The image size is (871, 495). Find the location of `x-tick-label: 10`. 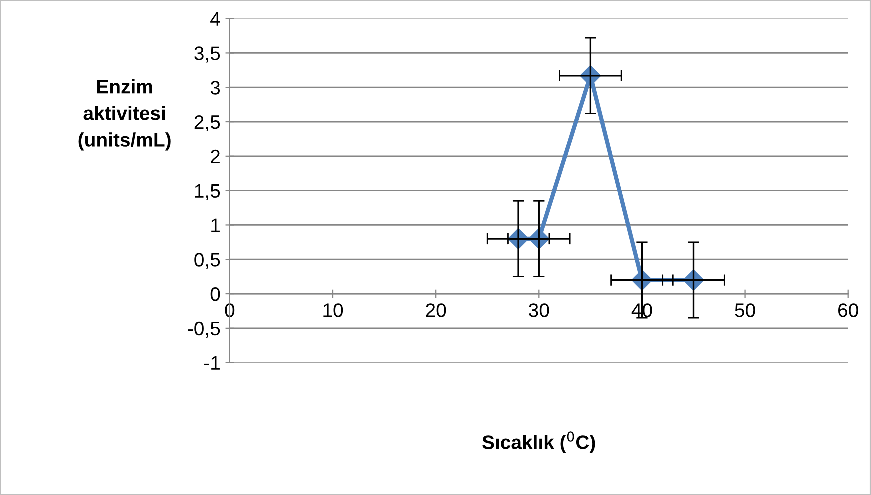

x-tick-label: 10 is located at coordinates (334, 311).